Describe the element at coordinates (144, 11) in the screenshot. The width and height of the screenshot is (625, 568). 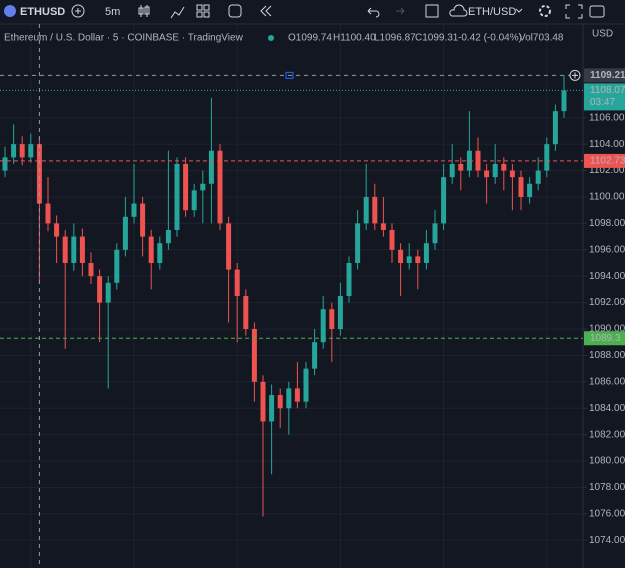
I see `chart-type` at that location.